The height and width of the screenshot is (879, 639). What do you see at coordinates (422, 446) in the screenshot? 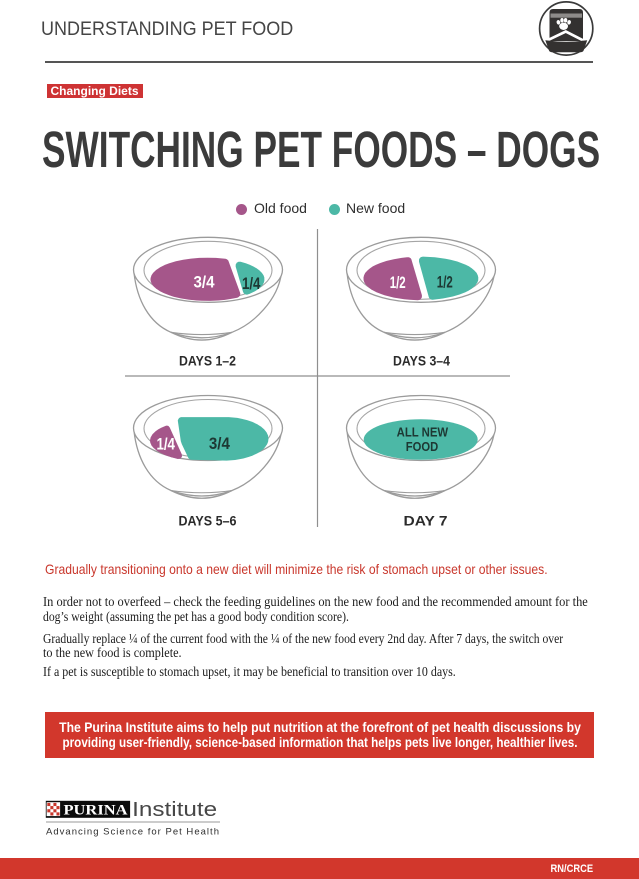
I see `svg-text: FOOD` at bounding box center [422, 446].